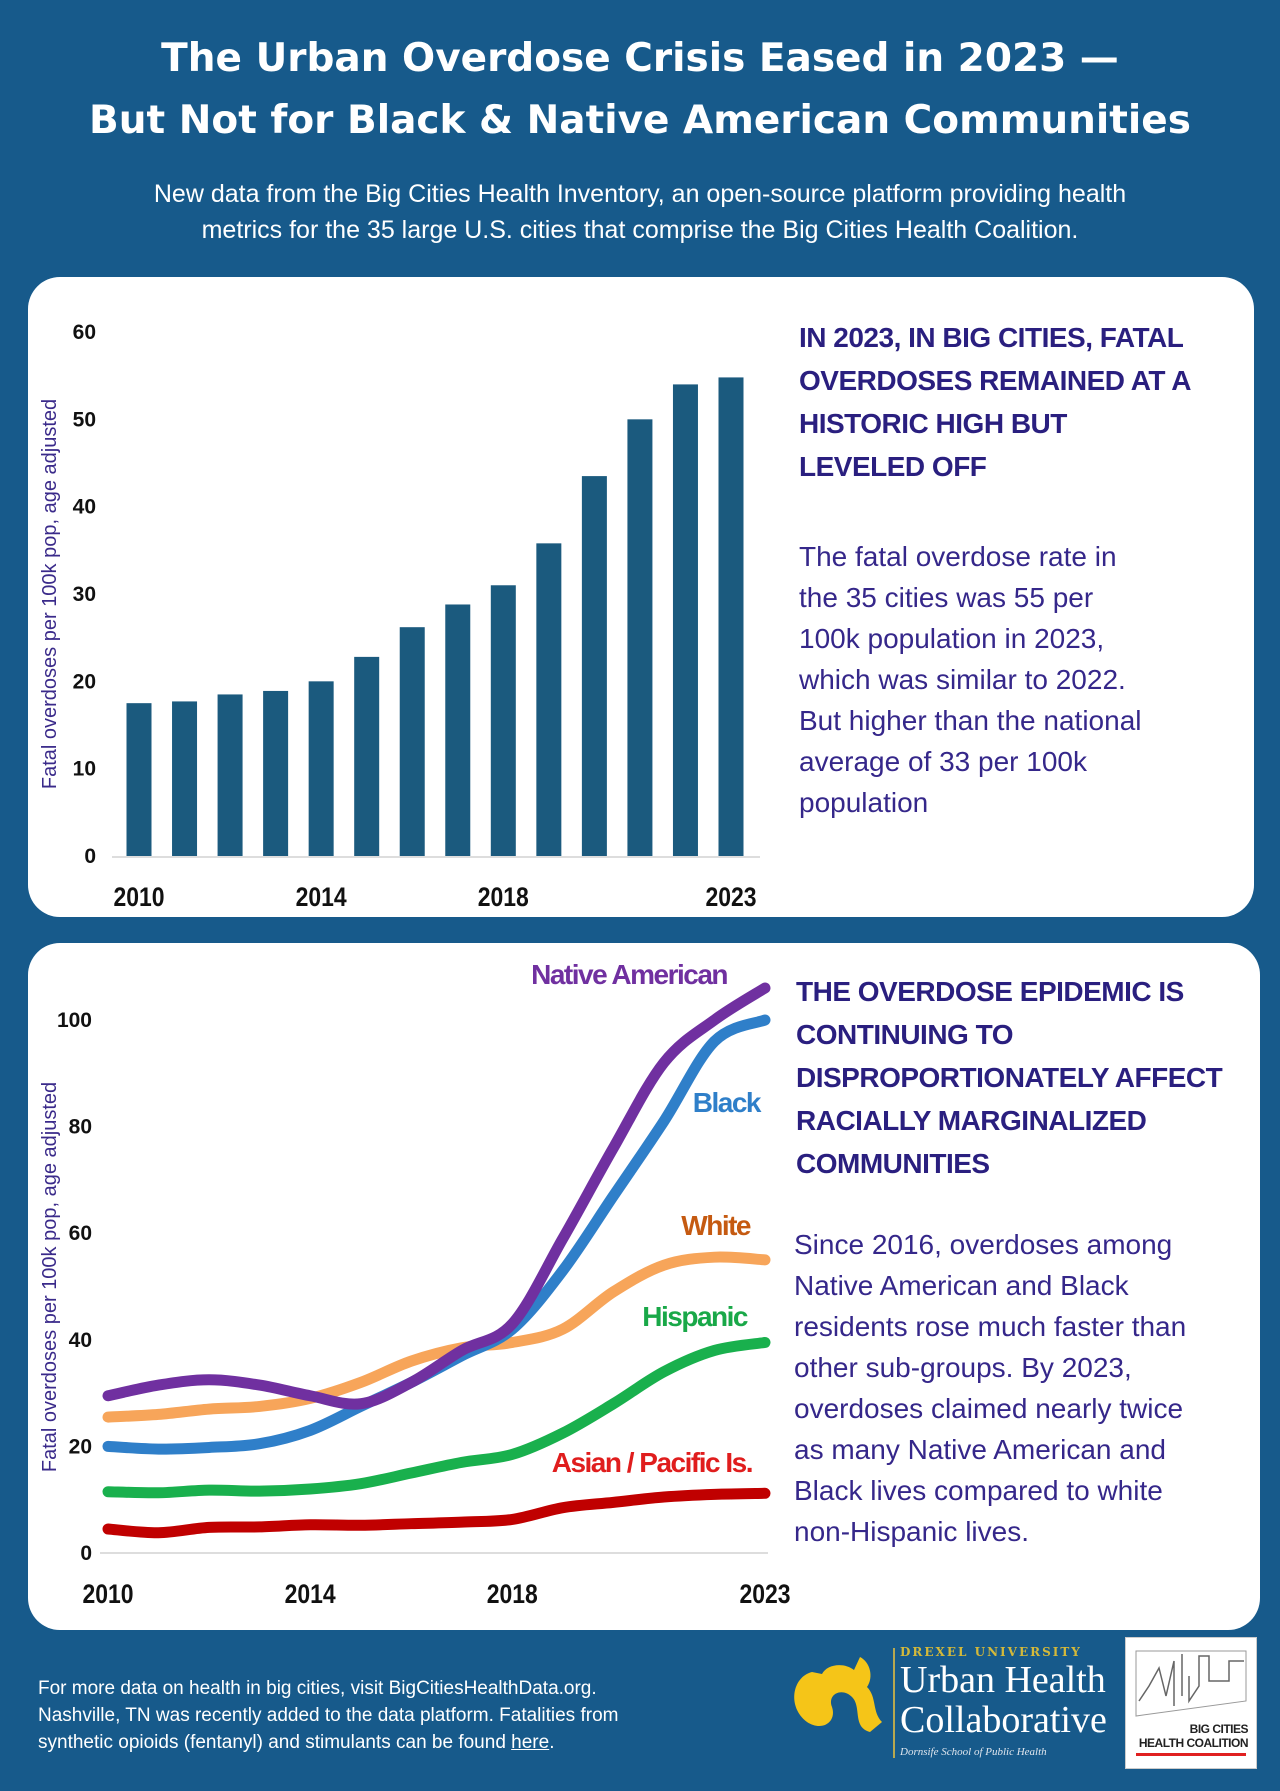  Describe the element at coordinates (970, 720) in the screenshot. I see `panel1.body_lines-line: But higher than the national` at that location.